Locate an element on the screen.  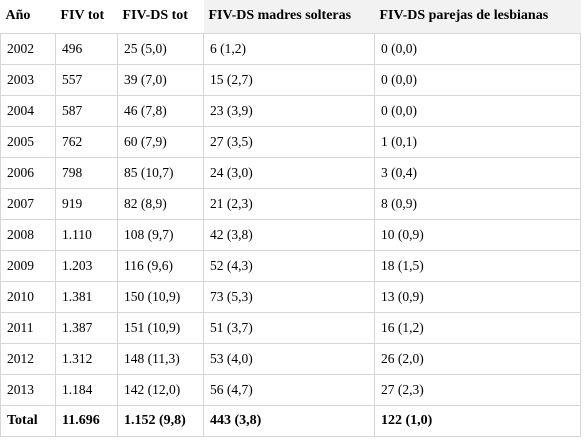
cell-fiv-total: 919 is located at coordinates (86, 204).